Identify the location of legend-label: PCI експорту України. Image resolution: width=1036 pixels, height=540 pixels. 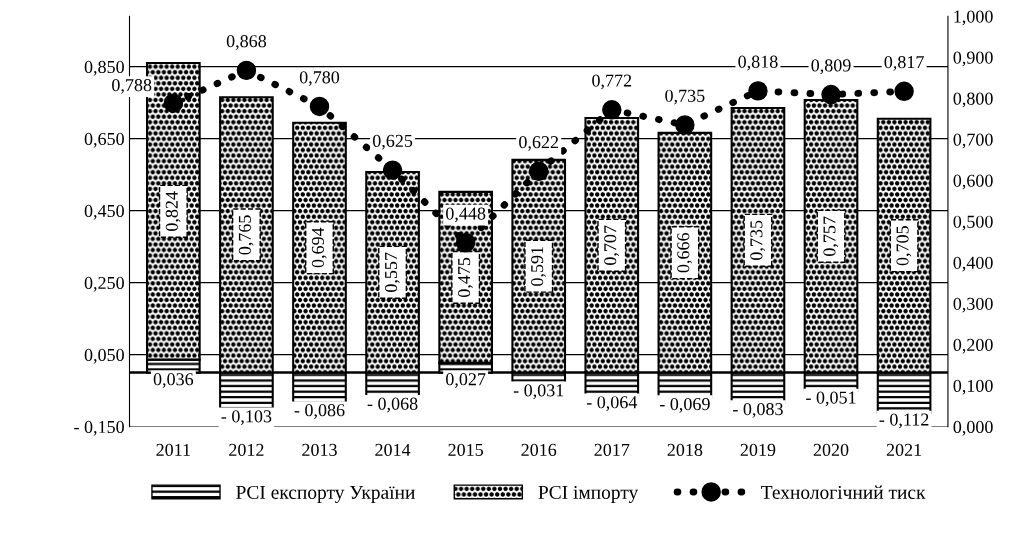
(325, 494).